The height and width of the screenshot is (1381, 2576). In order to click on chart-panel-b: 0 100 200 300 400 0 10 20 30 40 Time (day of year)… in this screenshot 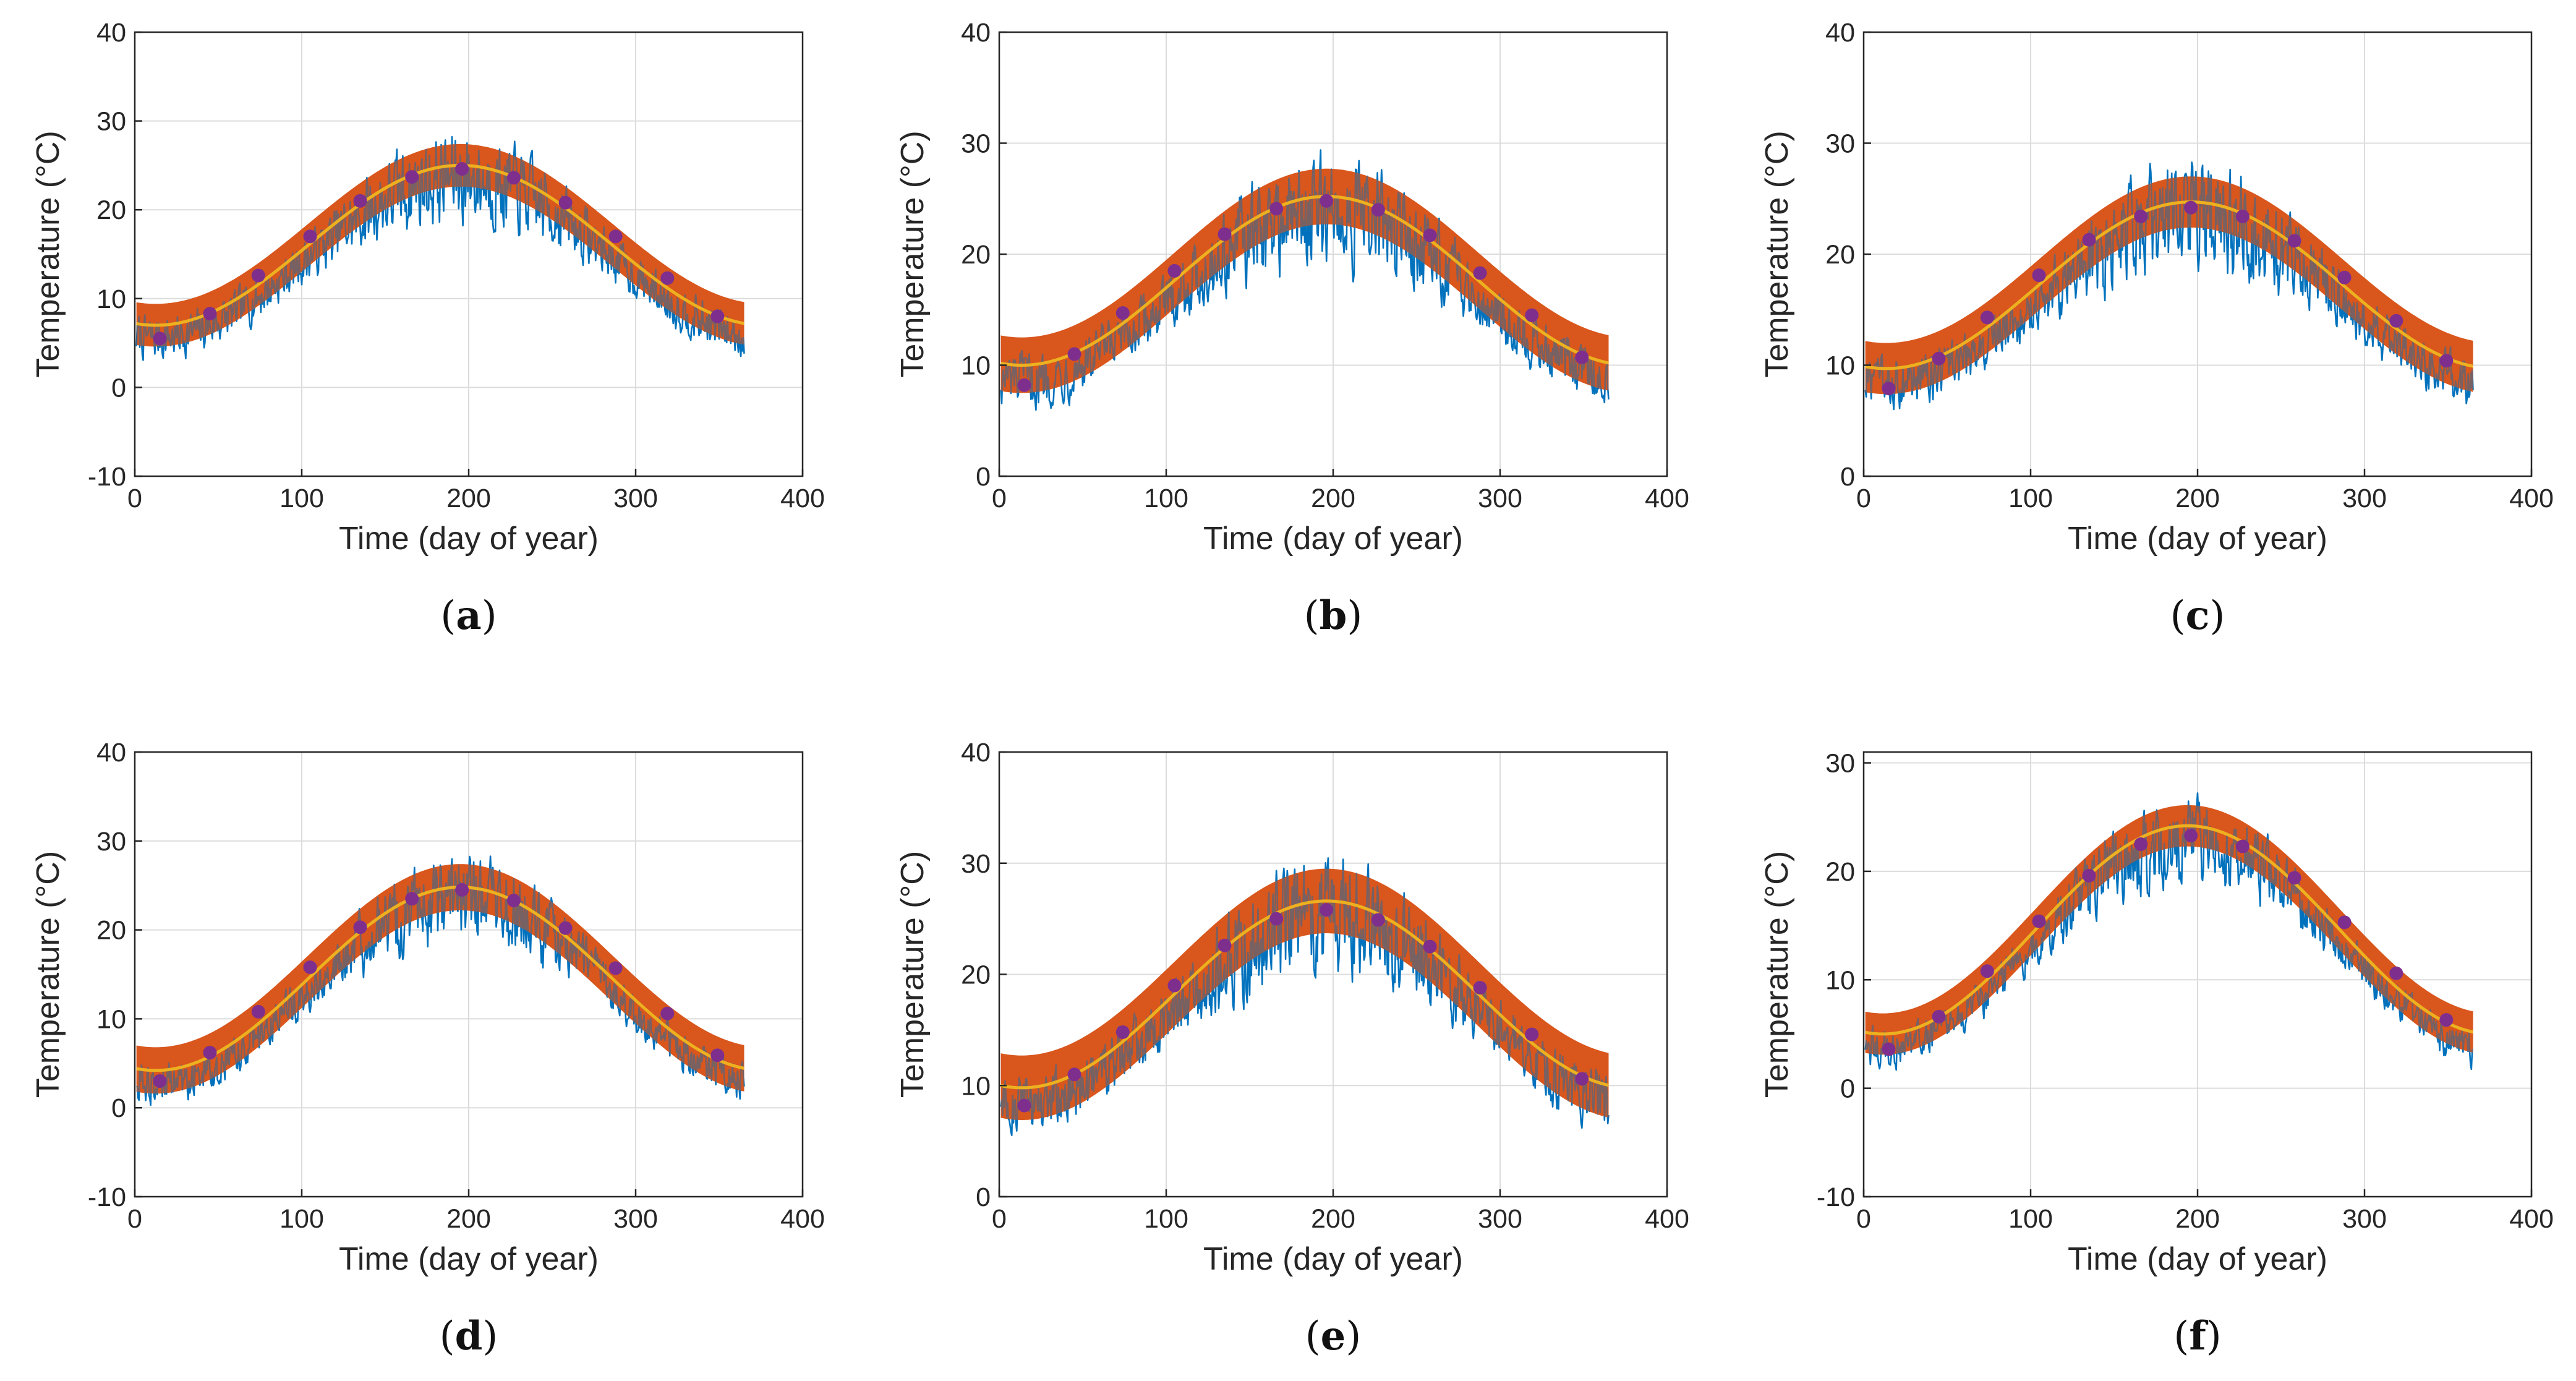, I will do `click(1292, 328)`.